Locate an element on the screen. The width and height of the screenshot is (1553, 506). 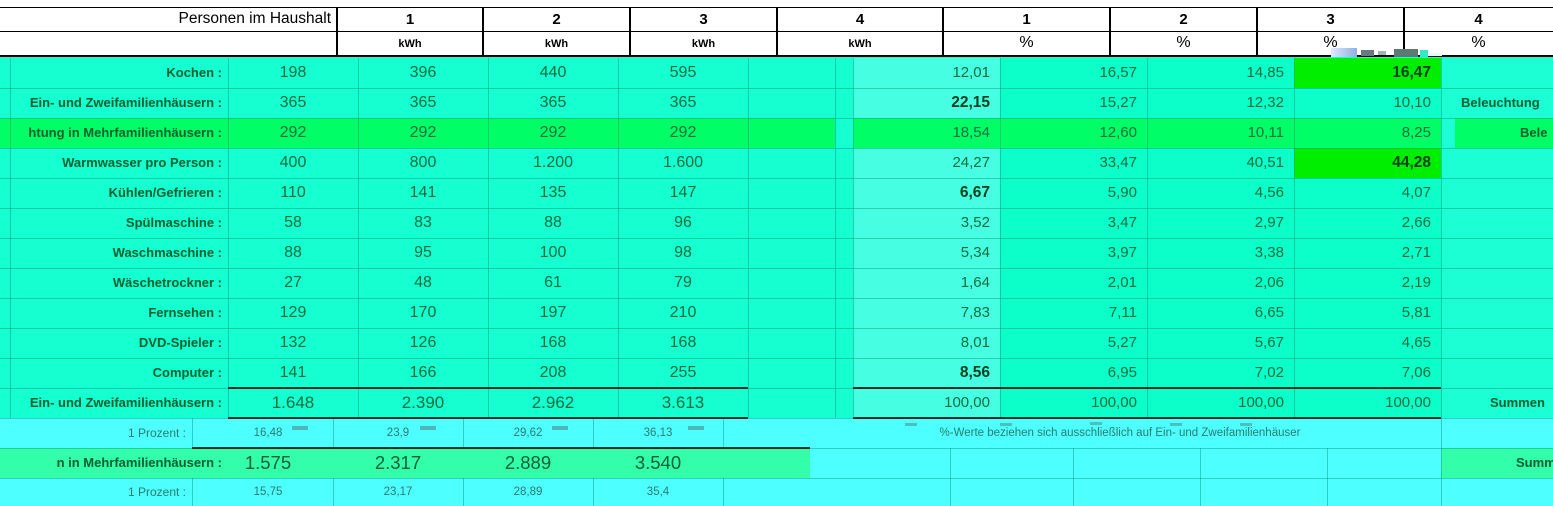
right-label-fragment-beleuchtung-ezfh: Beleuchtung is located at coordinates (1500, 102).